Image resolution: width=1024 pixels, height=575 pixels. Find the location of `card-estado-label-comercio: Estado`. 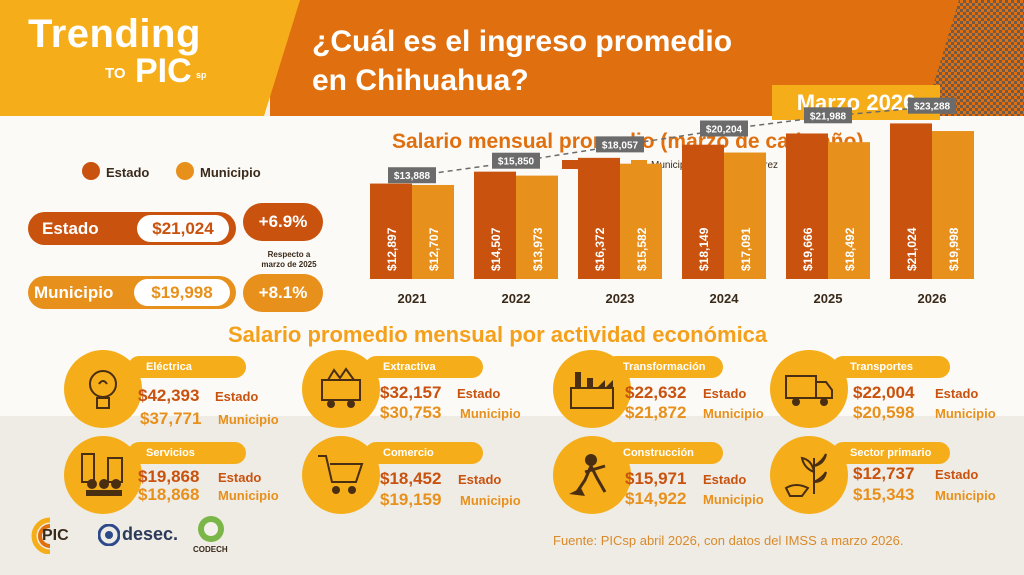

card-estado-label-comercio: Estado is located at coordinates (480, 479).